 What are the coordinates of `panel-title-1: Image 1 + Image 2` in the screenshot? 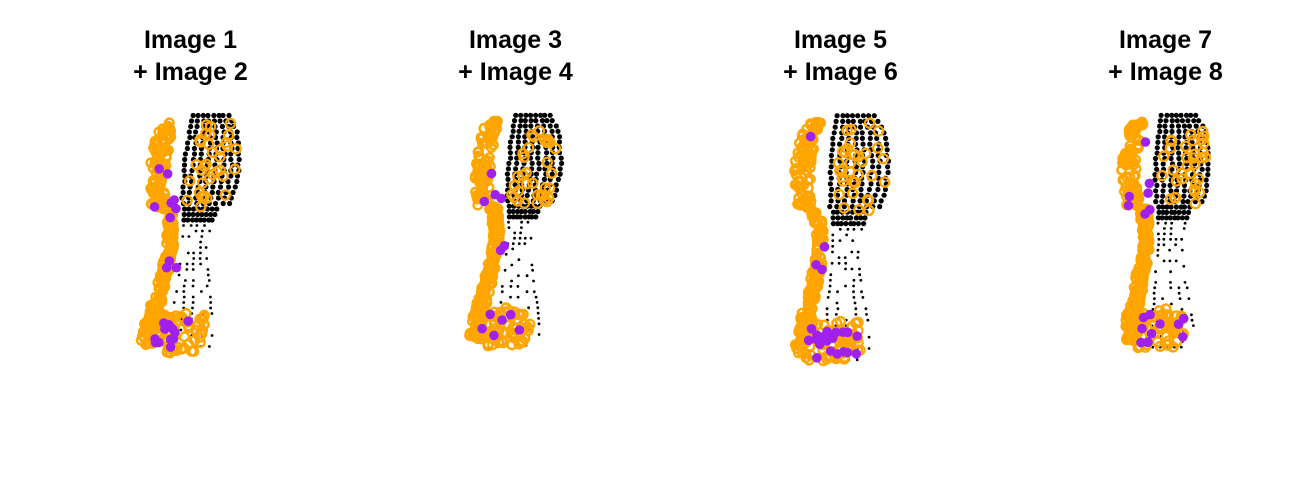 It's located at (190, 56).